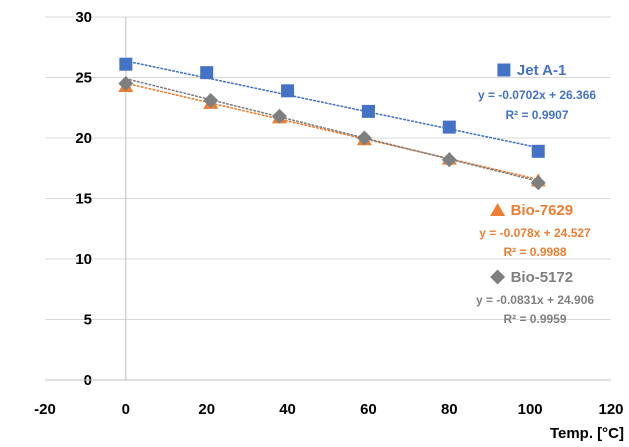 Image resolution: width=629 pixels, height=447 pixels. I want to click on y-tick-label: 25, so click(83, 78).